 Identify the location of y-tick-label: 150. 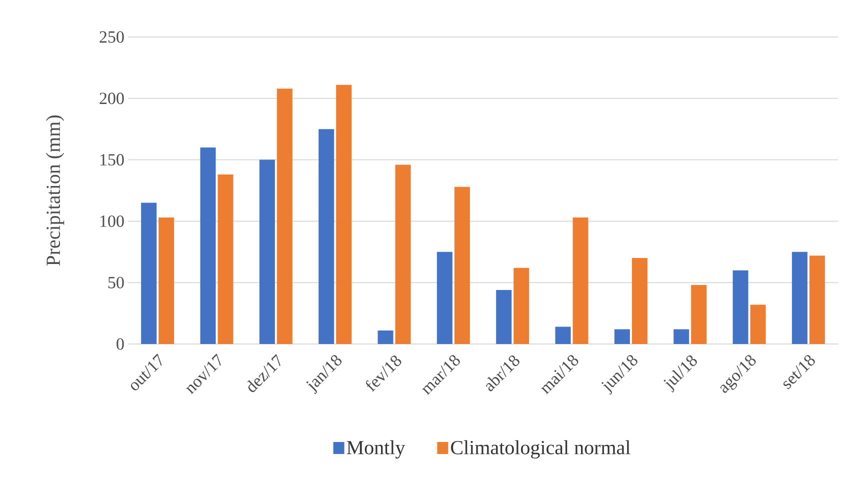
(112, 160).